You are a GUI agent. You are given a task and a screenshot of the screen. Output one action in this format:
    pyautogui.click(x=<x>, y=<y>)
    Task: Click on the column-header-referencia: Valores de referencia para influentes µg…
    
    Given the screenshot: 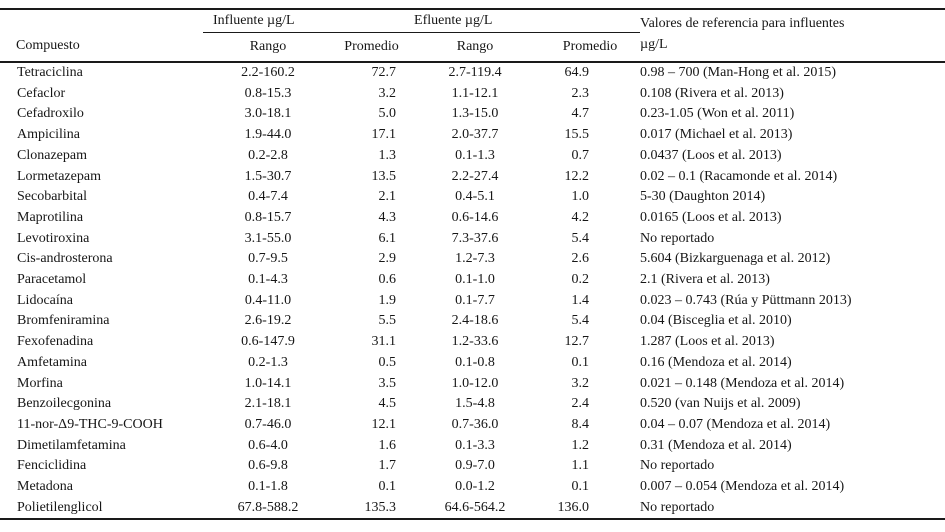 What is the action you would take?
    pyautogui.click(x=792, y=35)
    